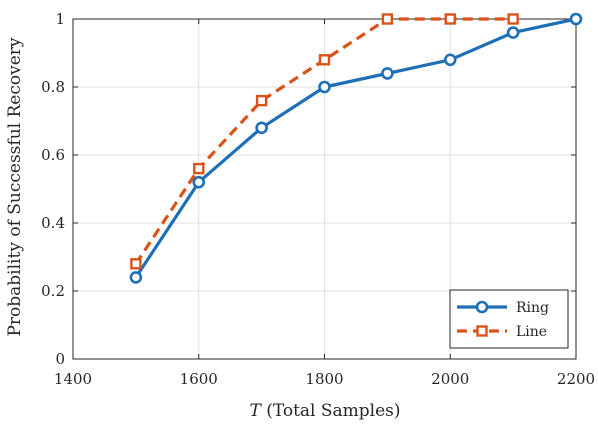 The width and height of the screenshot is (598, 425). I want to click on legend-marker-line, so click(482, 331).